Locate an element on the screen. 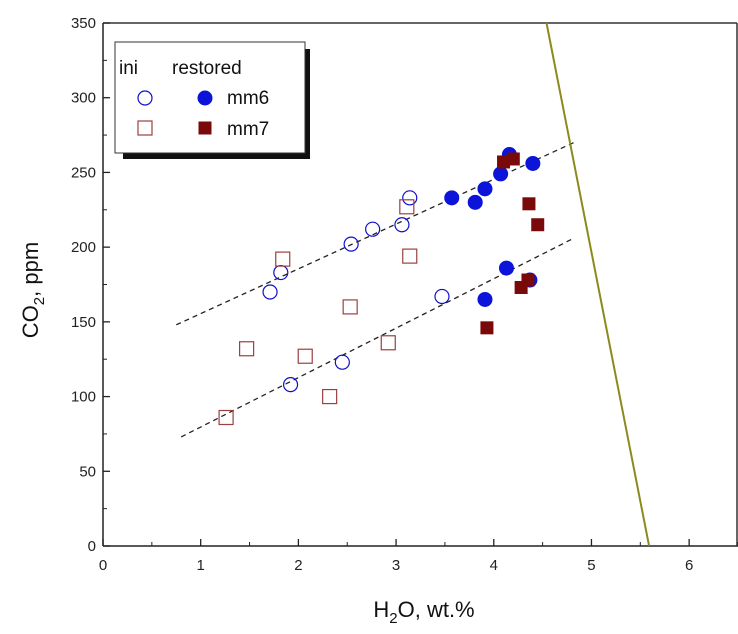  x-axis: 0 1 2 3 4 5 6 is located at coordinates (418, 556).